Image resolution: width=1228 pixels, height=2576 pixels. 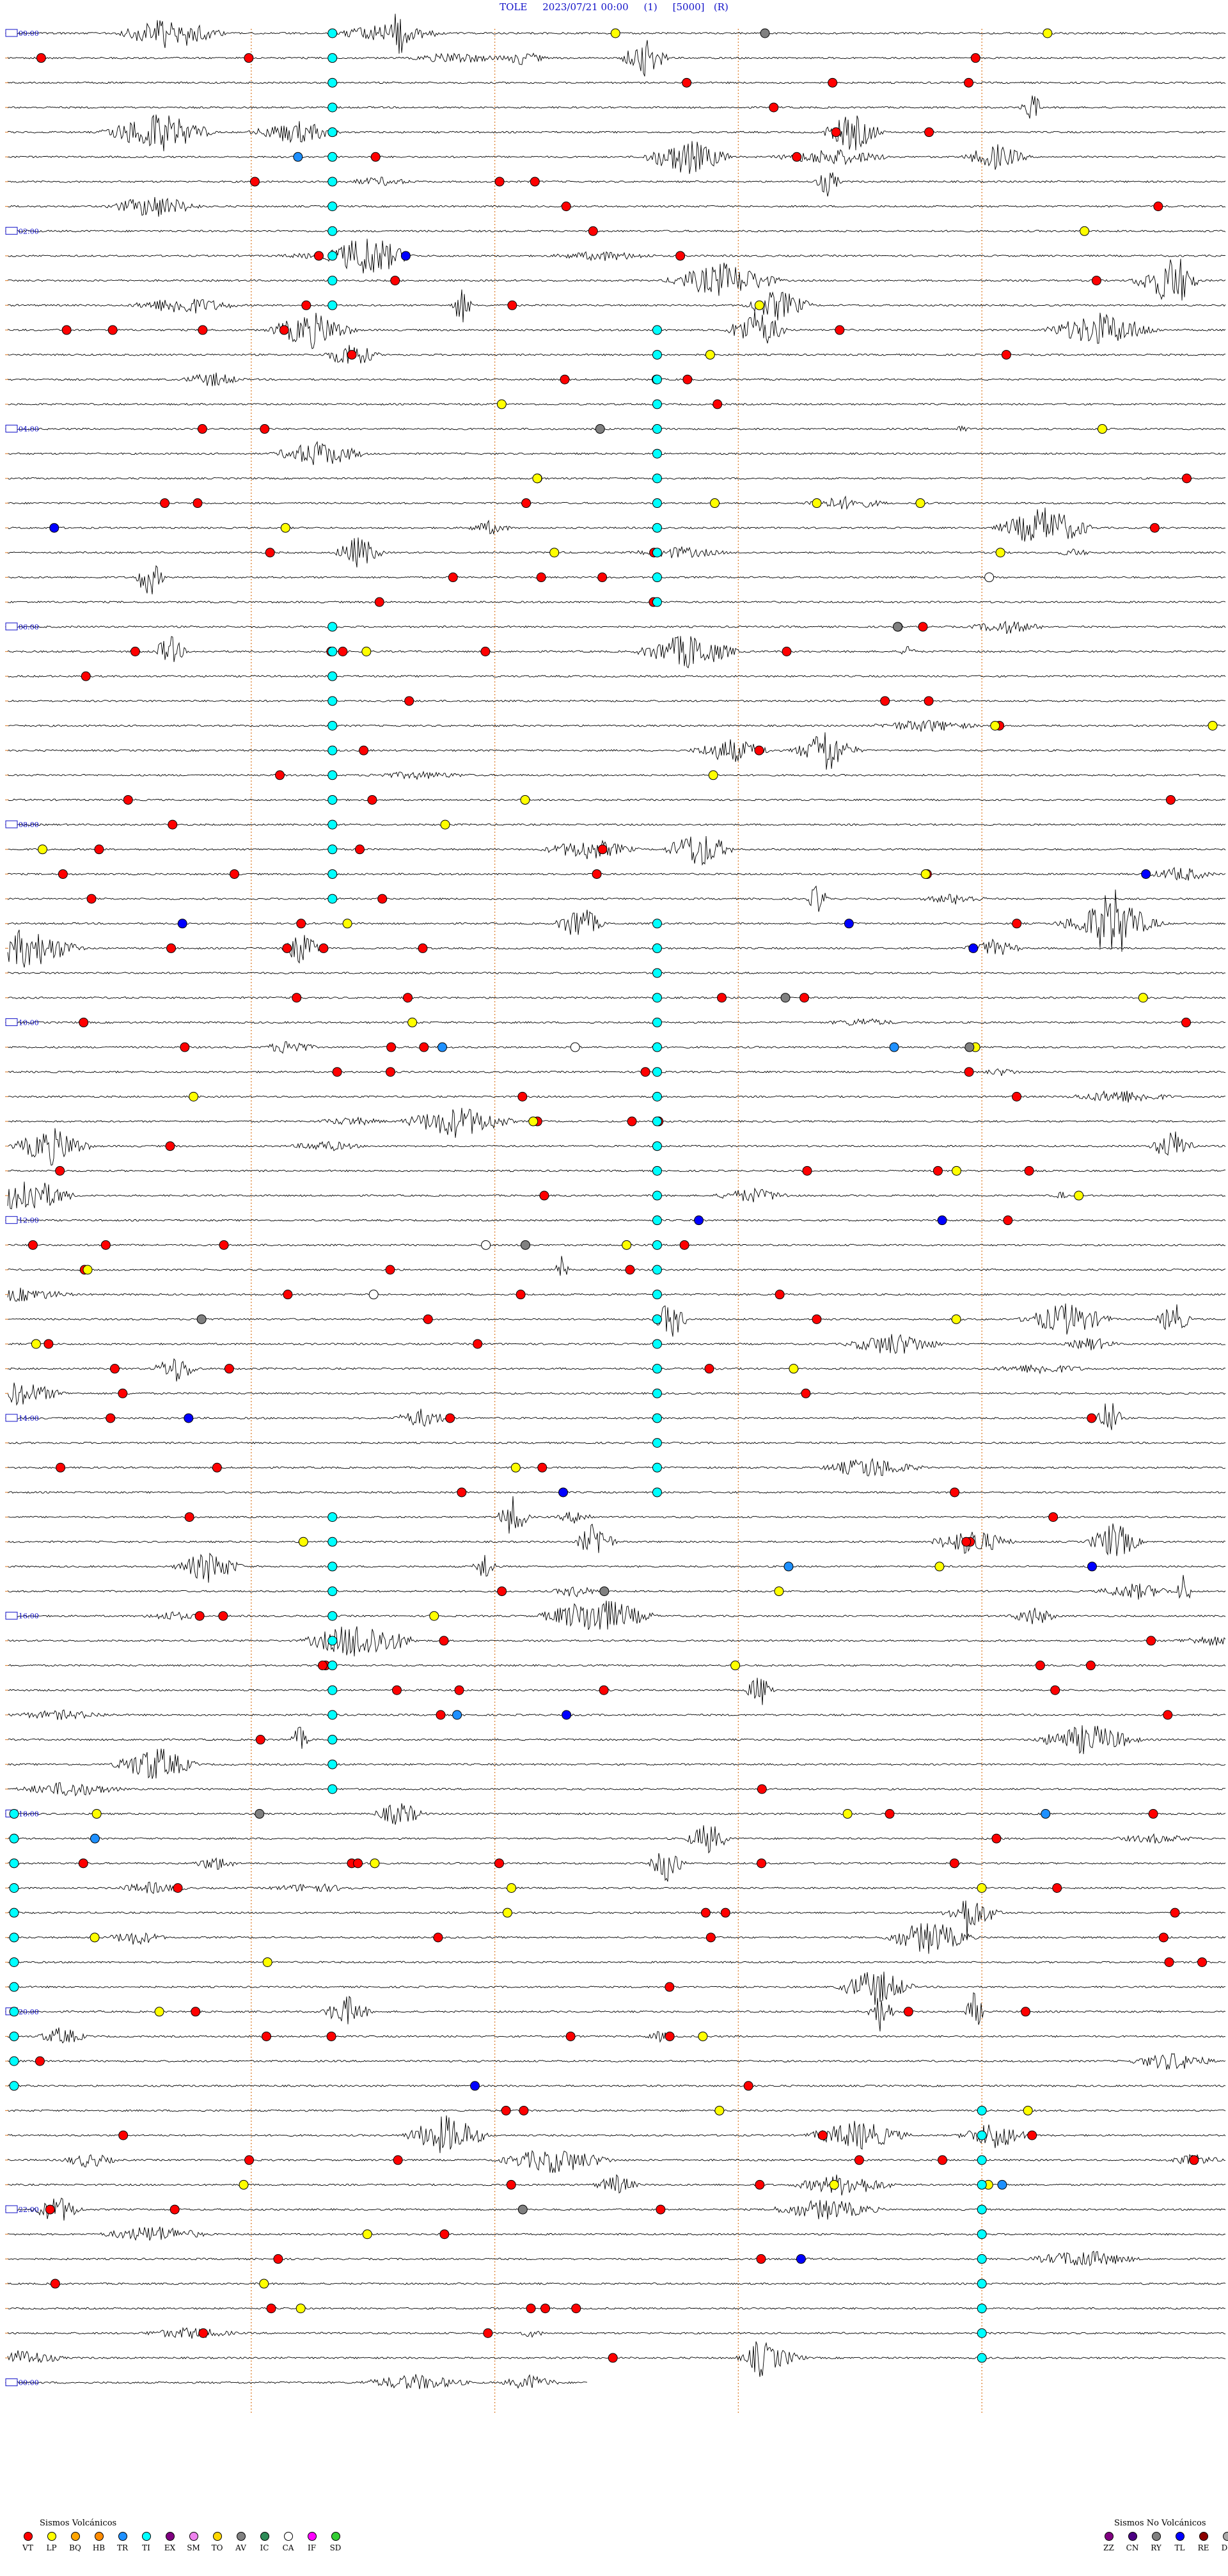 What do you see at coordinates (1203, 2547) in the screenshot?
I see `legend-code: RE` at bounding box center [1203, 2547].